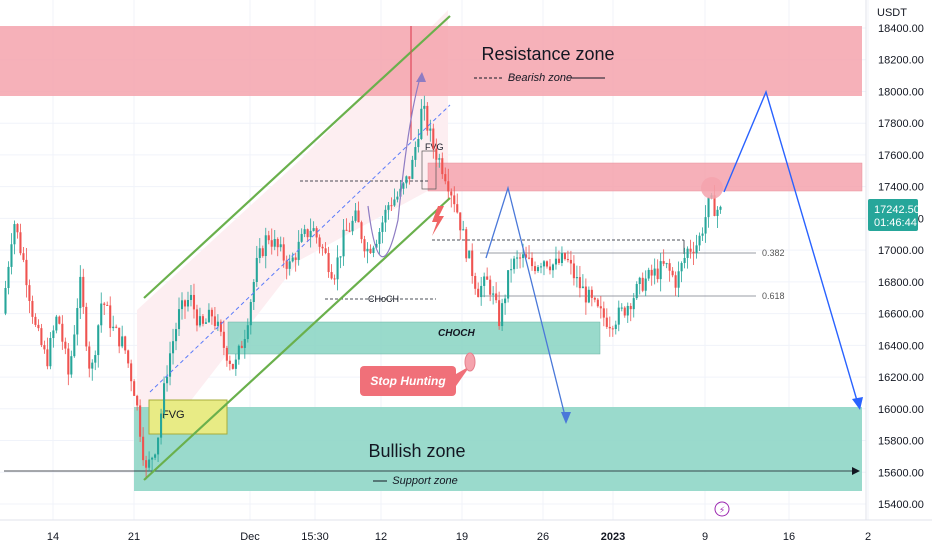 Image resolution: width=932 pixels, height=550 pixels. Describe the element at coordinates (868, 537) in the screenshot. I see `x-tick-label: 2` at that location.